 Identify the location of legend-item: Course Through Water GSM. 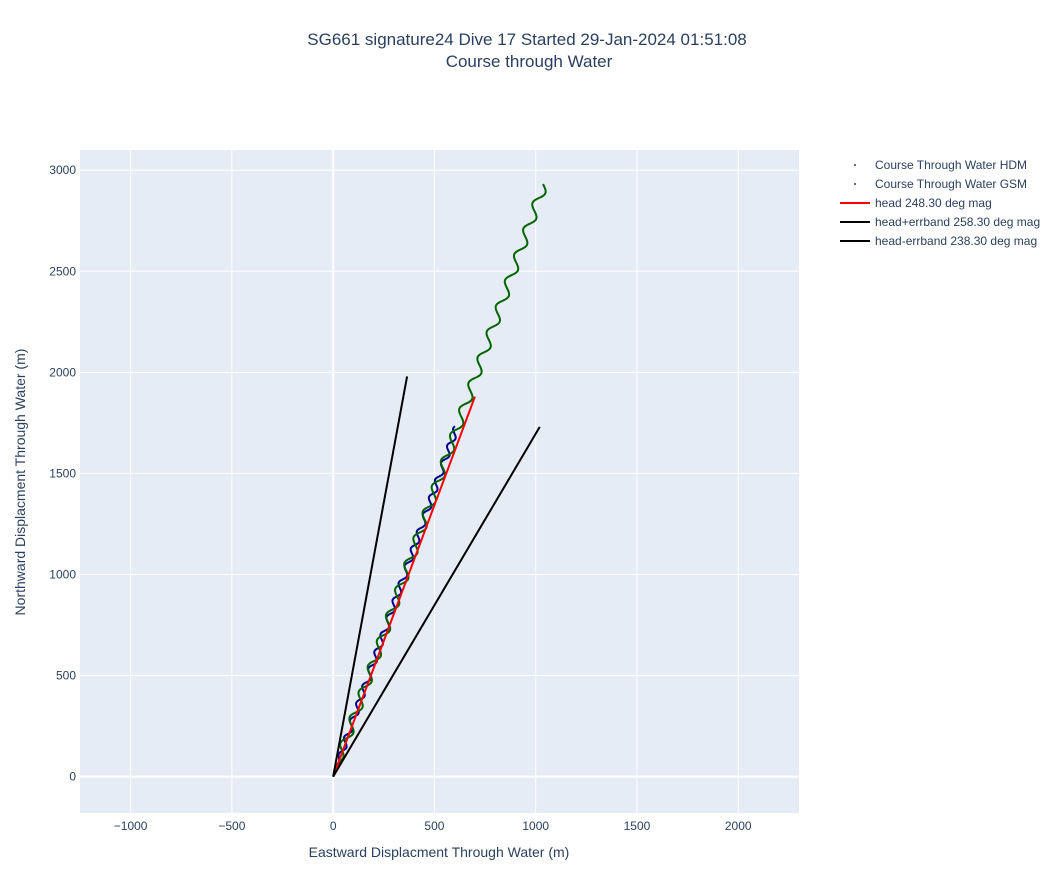
(940, 184).